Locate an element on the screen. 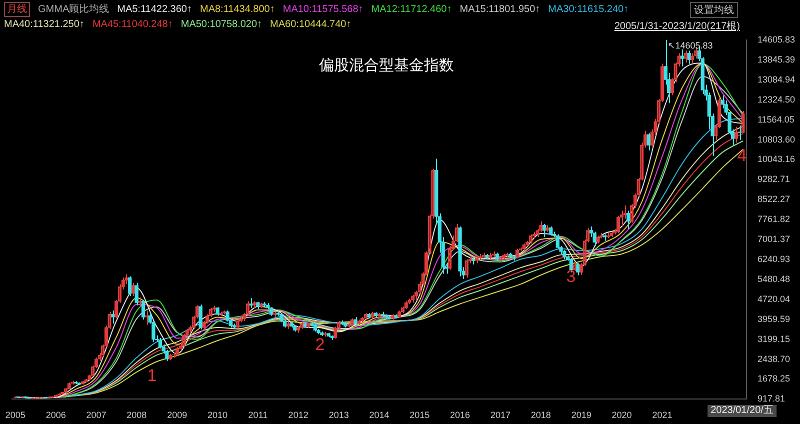 Image resolution: width=800 pixels, height=424 pixels. x-tick-label: 2020 is located at coordinates (622, 415).